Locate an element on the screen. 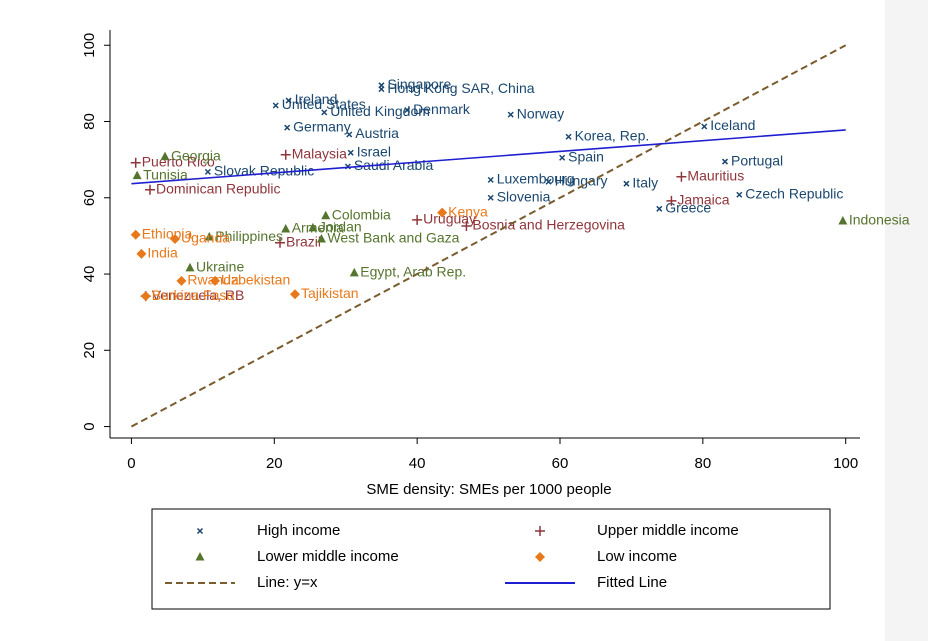 This screenshot has width=928, height=641. point-label: Colombia is located at coordinates (361, 214).